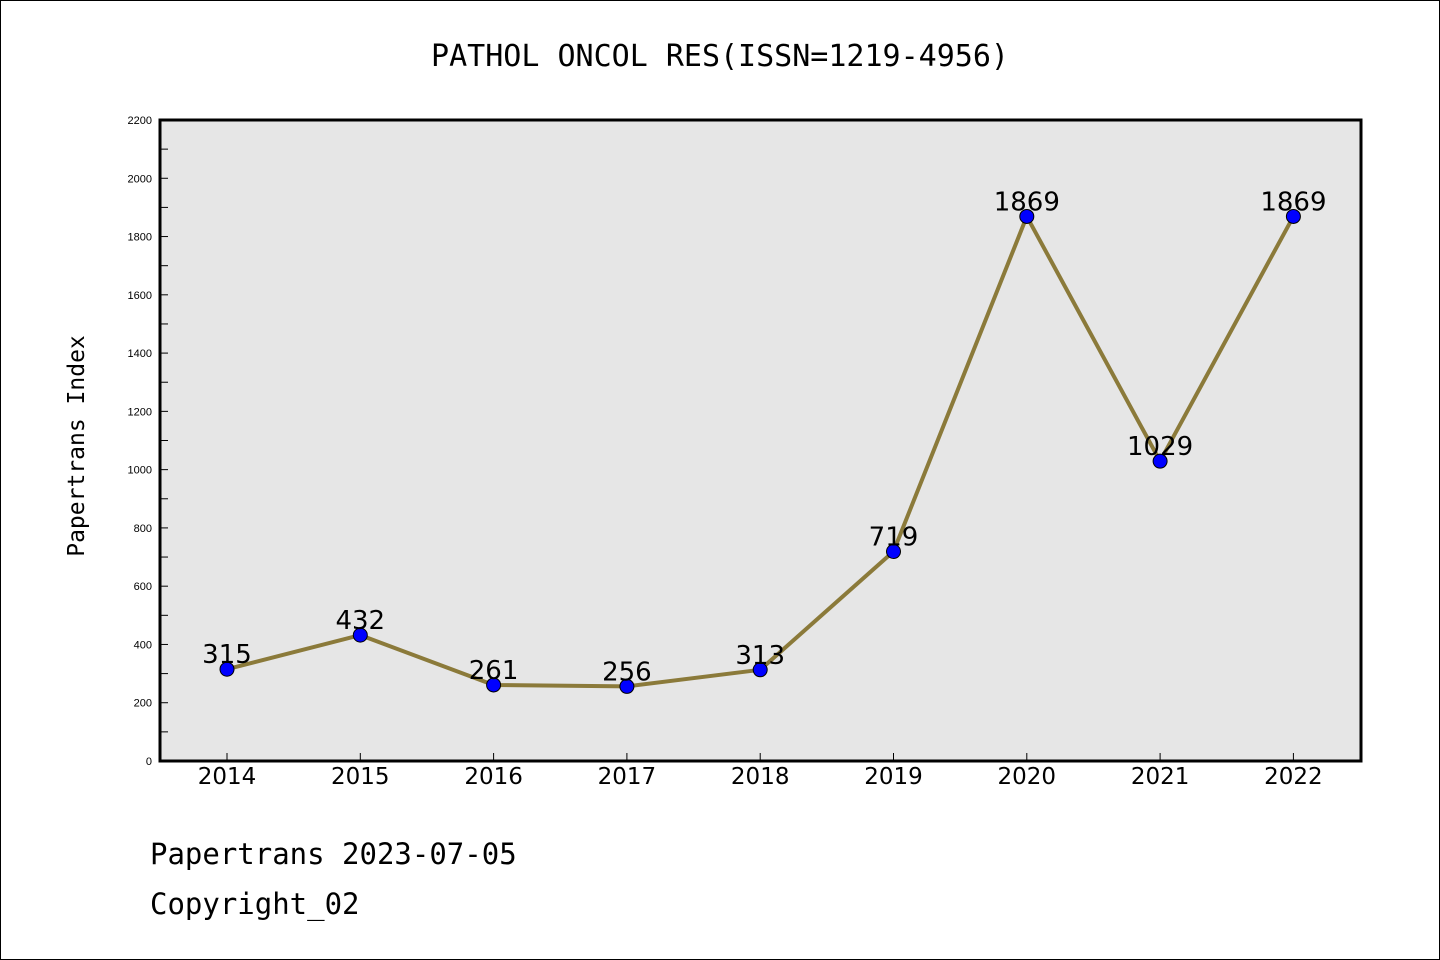 Image resolution: width=1440 pixels, height=960 pixels. I want to click on x-axis: 2014 2015 2016 2017 2018 2019 2020 2021 2022, so click(760, 771).